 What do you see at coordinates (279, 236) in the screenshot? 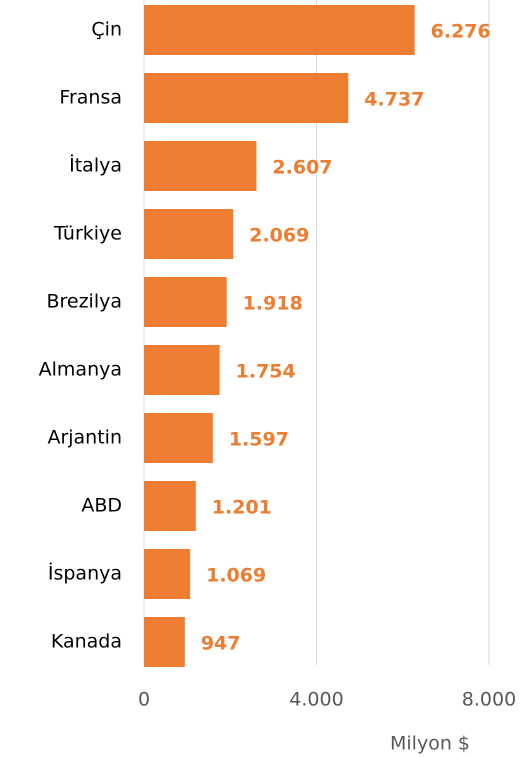
I see `data-label: 2.069` at bounding box center [279, 236].